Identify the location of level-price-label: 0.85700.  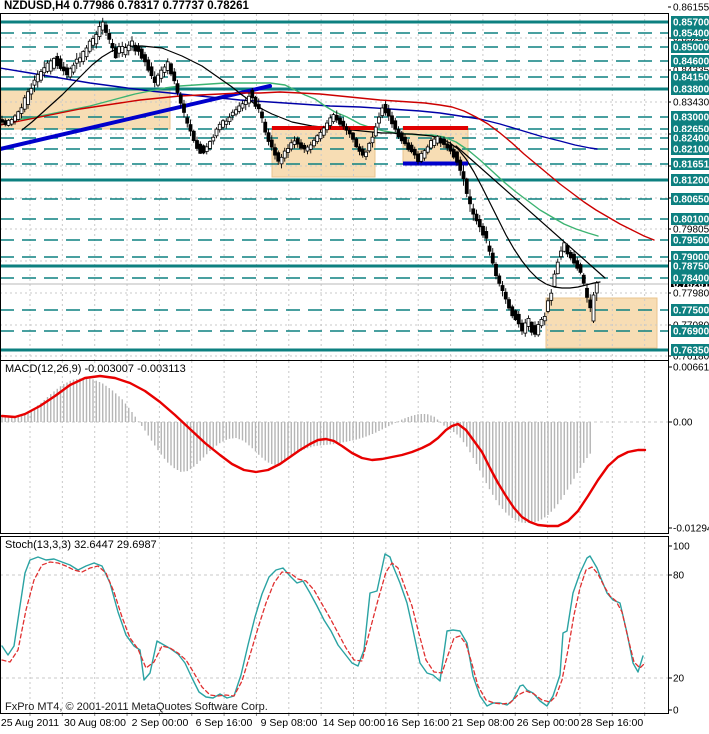
(690, 22).